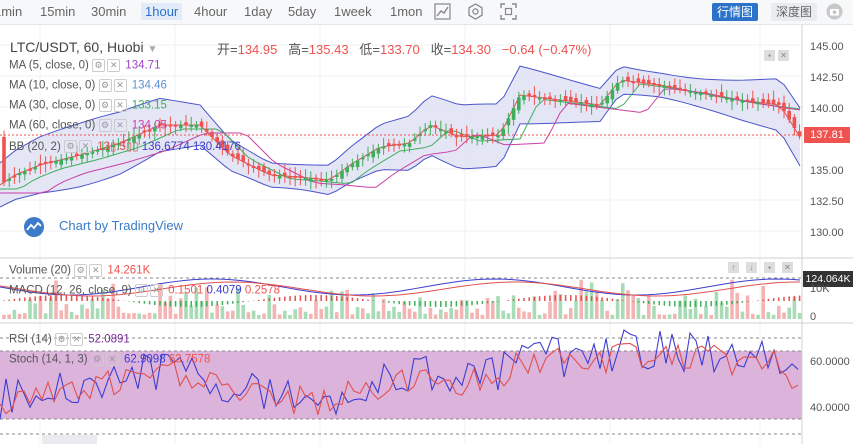 This screenshot has width=853, height=444. Describe the element at coordinates (88, 85) in the screenshot. I see `ma10-legend: MA (10, close, 0) ⚙ ✕ 134.46` at that location.